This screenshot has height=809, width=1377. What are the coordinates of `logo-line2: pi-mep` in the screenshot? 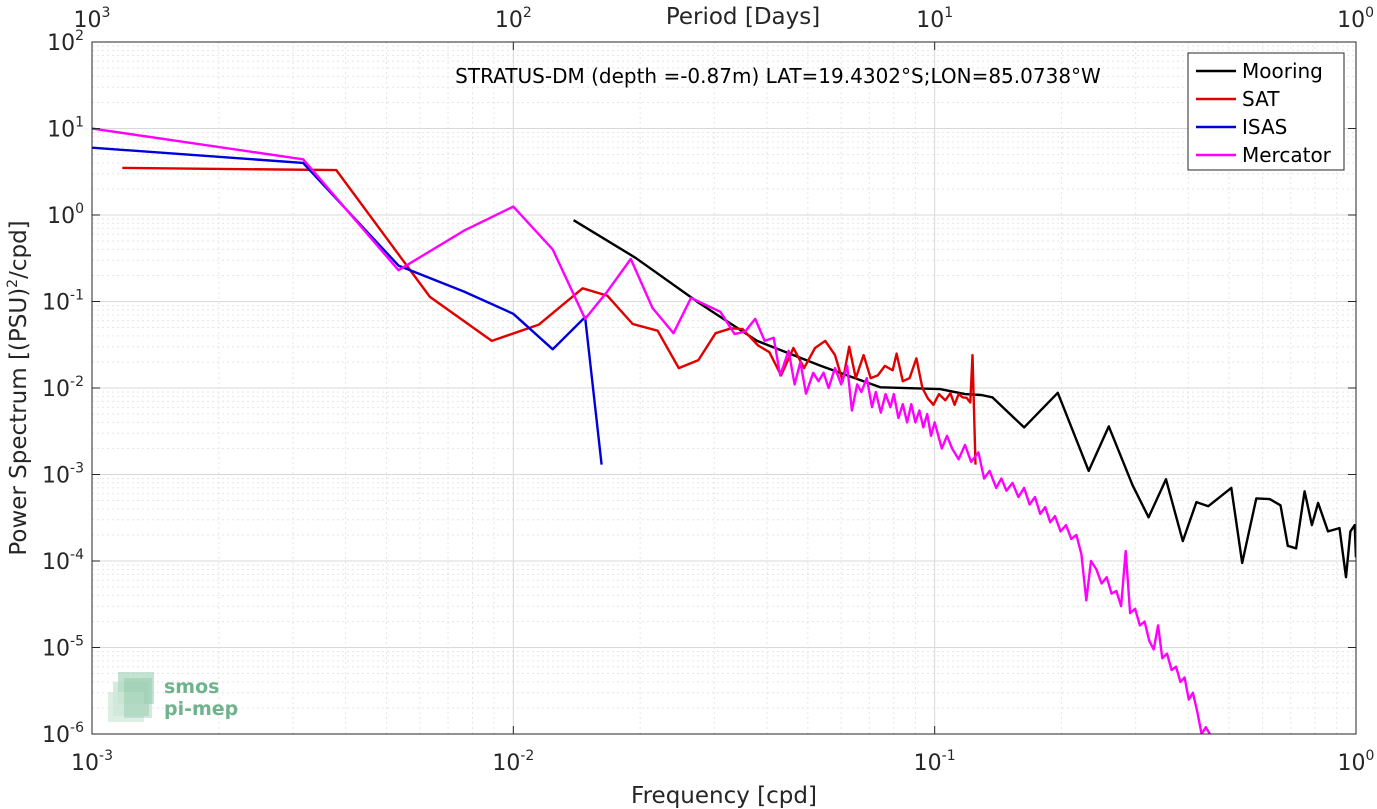 It's located at (201, 709).